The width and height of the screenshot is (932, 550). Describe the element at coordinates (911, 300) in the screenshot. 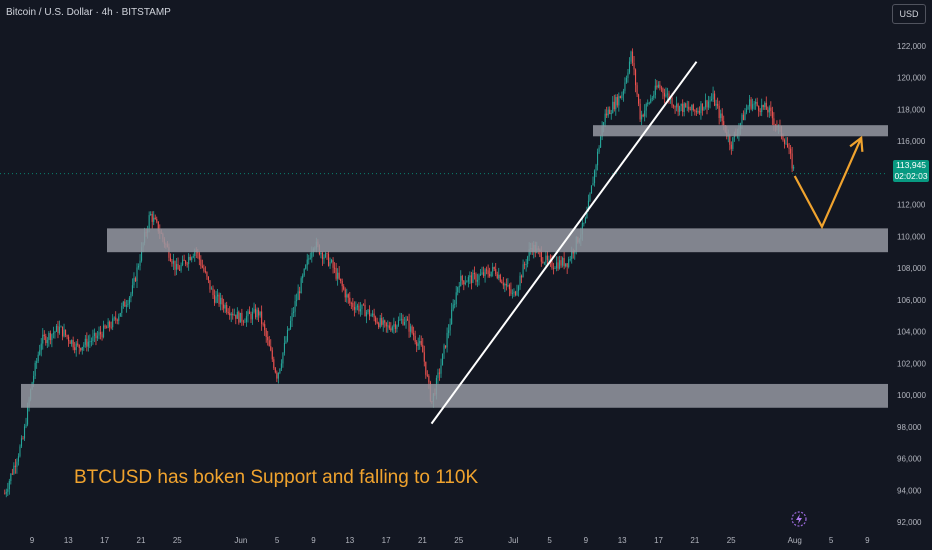

I see `y-tick-label: 106,000` at that location.